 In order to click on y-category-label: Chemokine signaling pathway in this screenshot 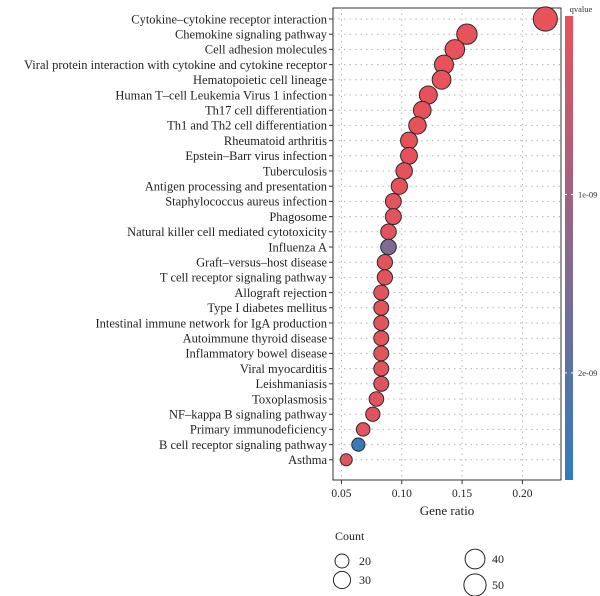, I will do `click(251, 35)`.